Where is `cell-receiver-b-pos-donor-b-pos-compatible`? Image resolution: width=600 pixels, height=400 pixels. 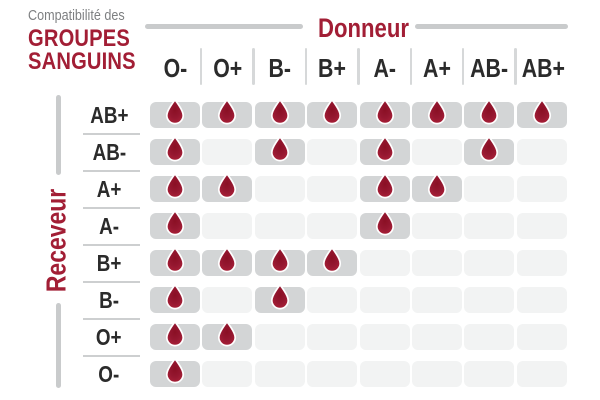
cell-receiver-b-pos-donor-b-pos-compatible is located at coordinates (332, 261).